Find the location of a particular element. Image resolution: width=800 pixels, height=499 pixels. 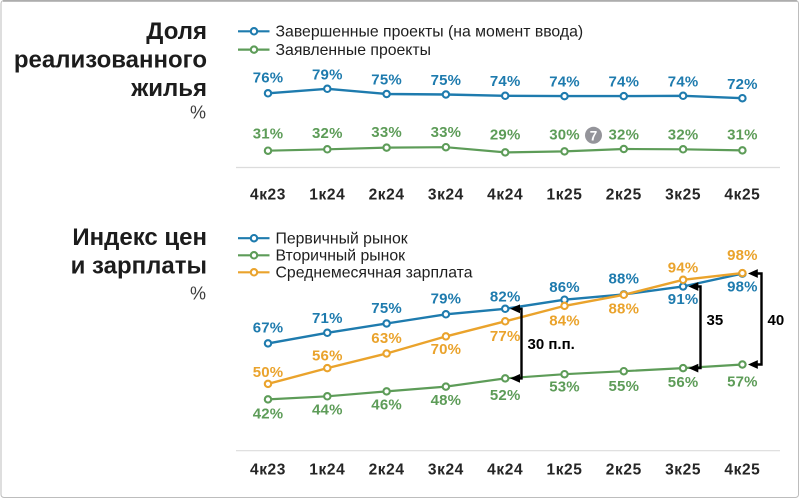

svg-text: 67% is located at coordinates (268, 328).